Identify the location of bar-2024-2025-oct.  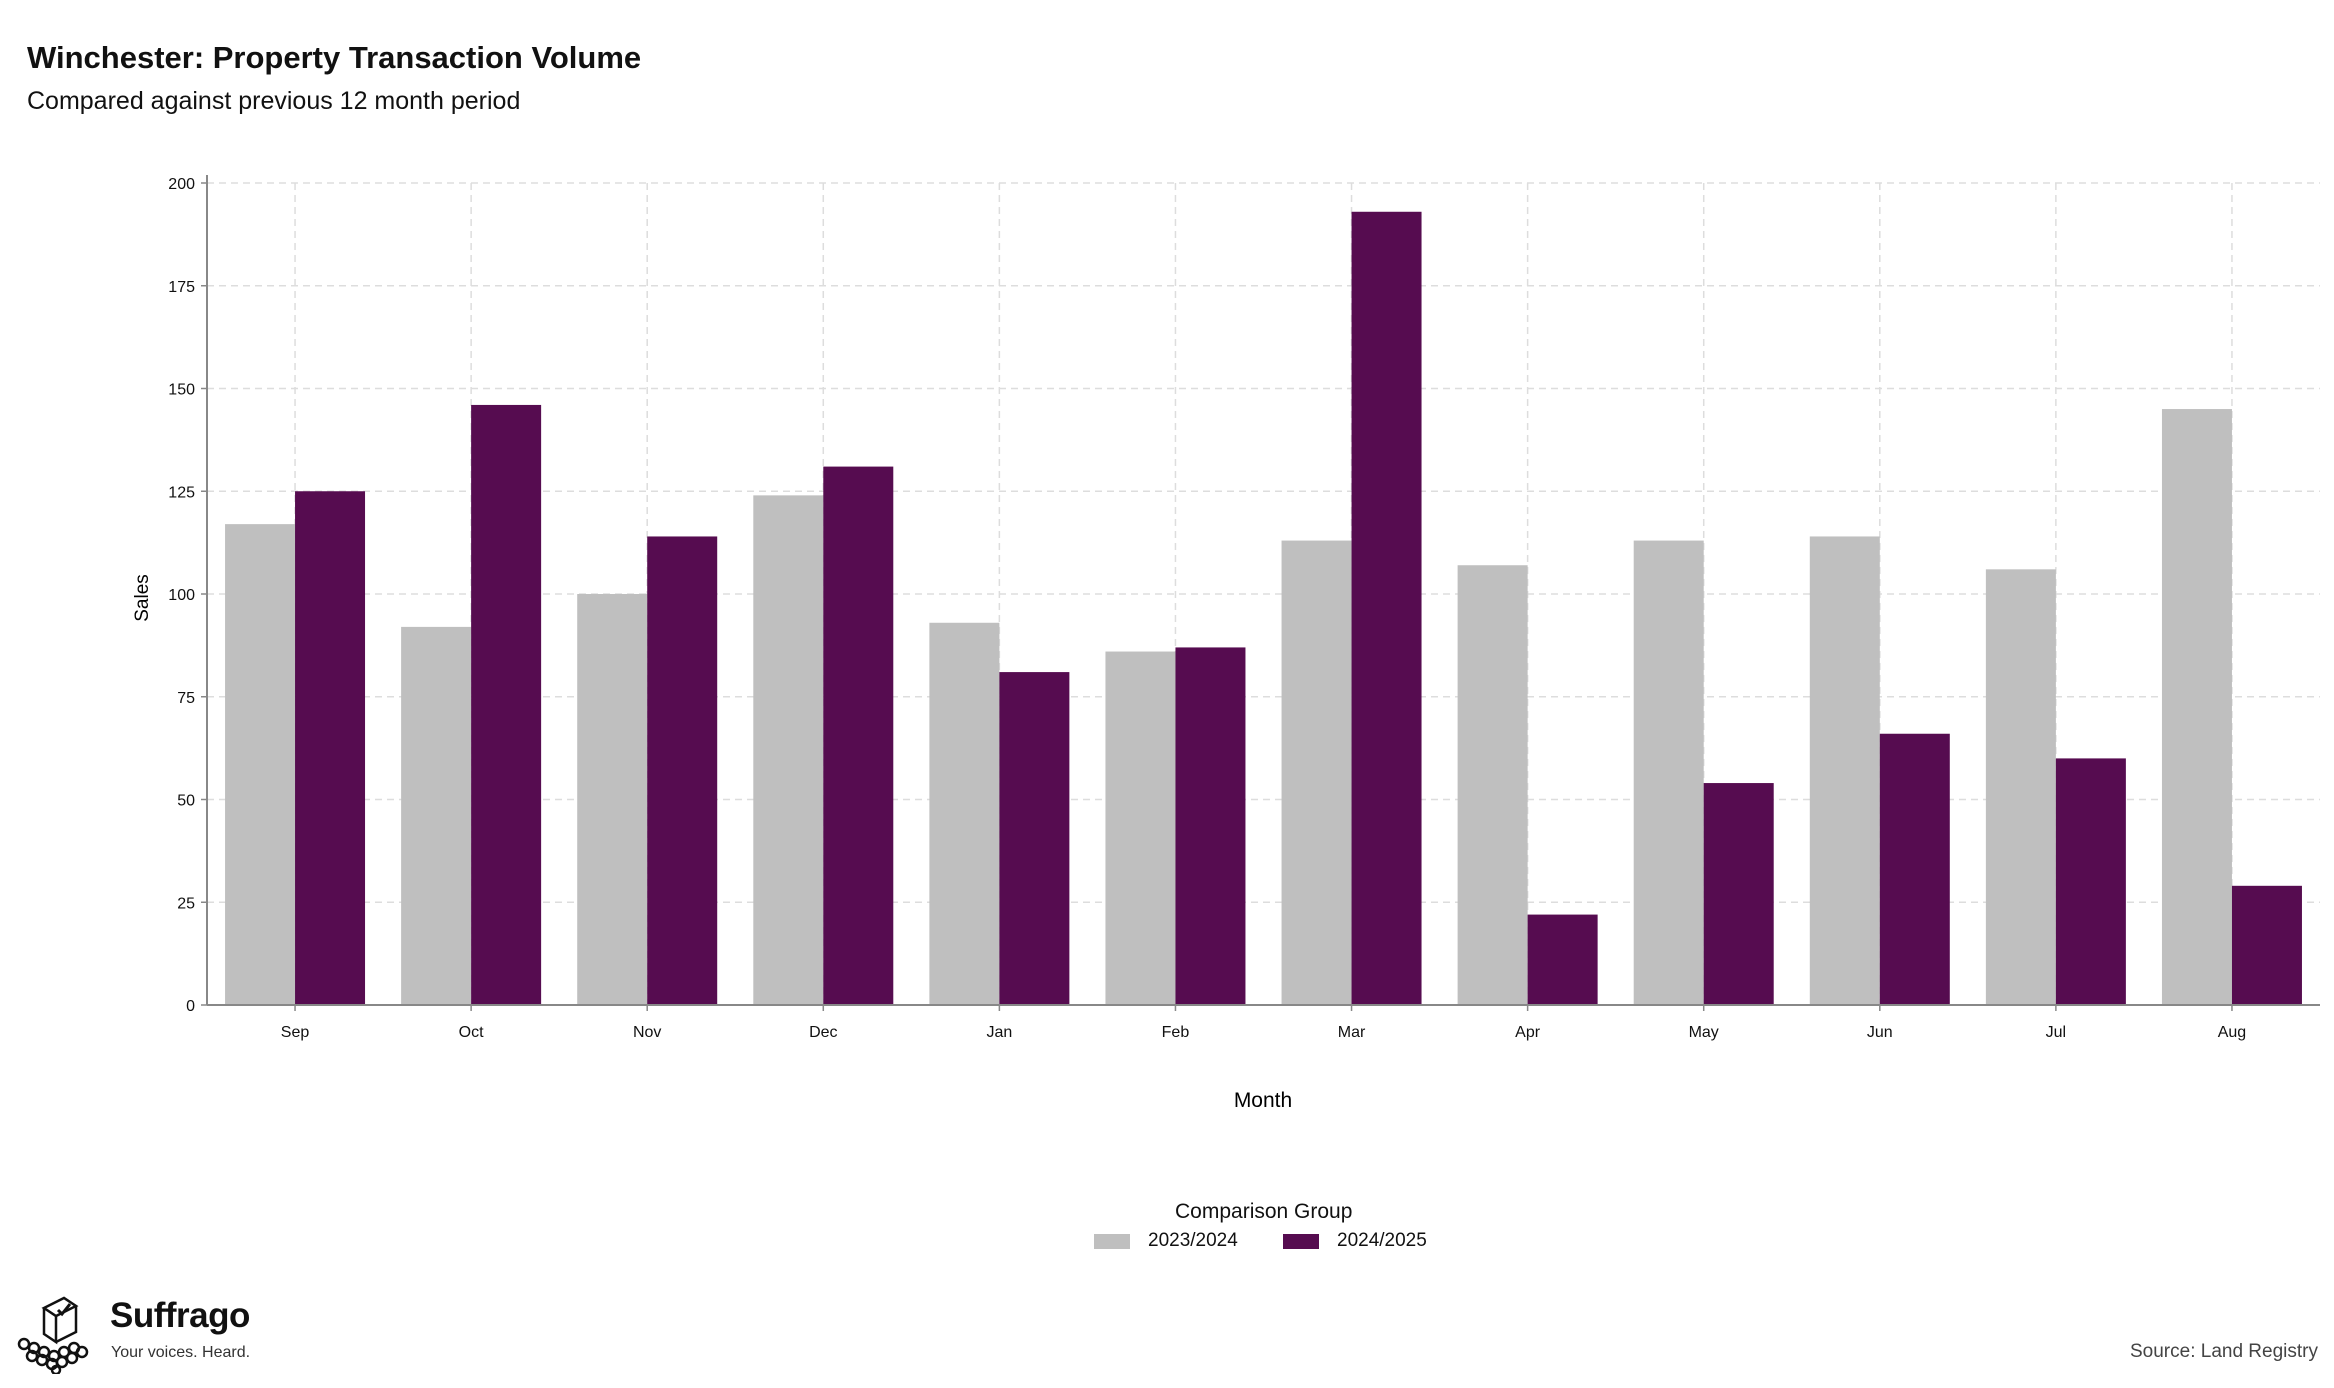
(506, 704).